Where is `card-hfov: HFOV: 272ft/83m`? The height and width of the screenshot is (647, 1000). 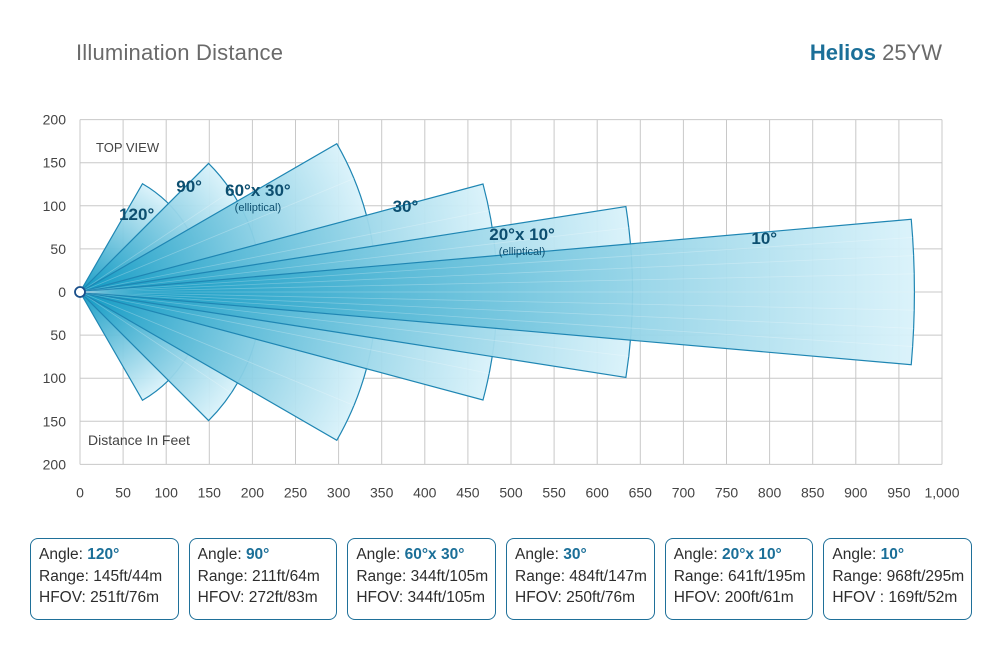
card-hfov: HFOV: 272ft/83m is located at coordinates (257, 597).